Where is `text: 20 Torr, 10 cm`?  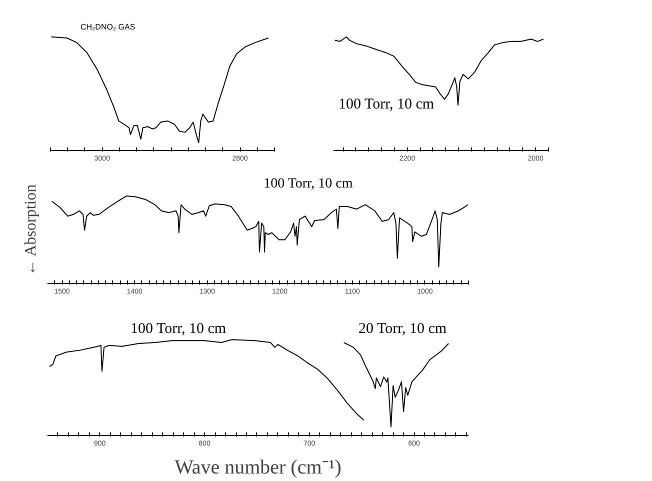 text: 20 Torr, 10 cm is located at coordinates (402, 328).